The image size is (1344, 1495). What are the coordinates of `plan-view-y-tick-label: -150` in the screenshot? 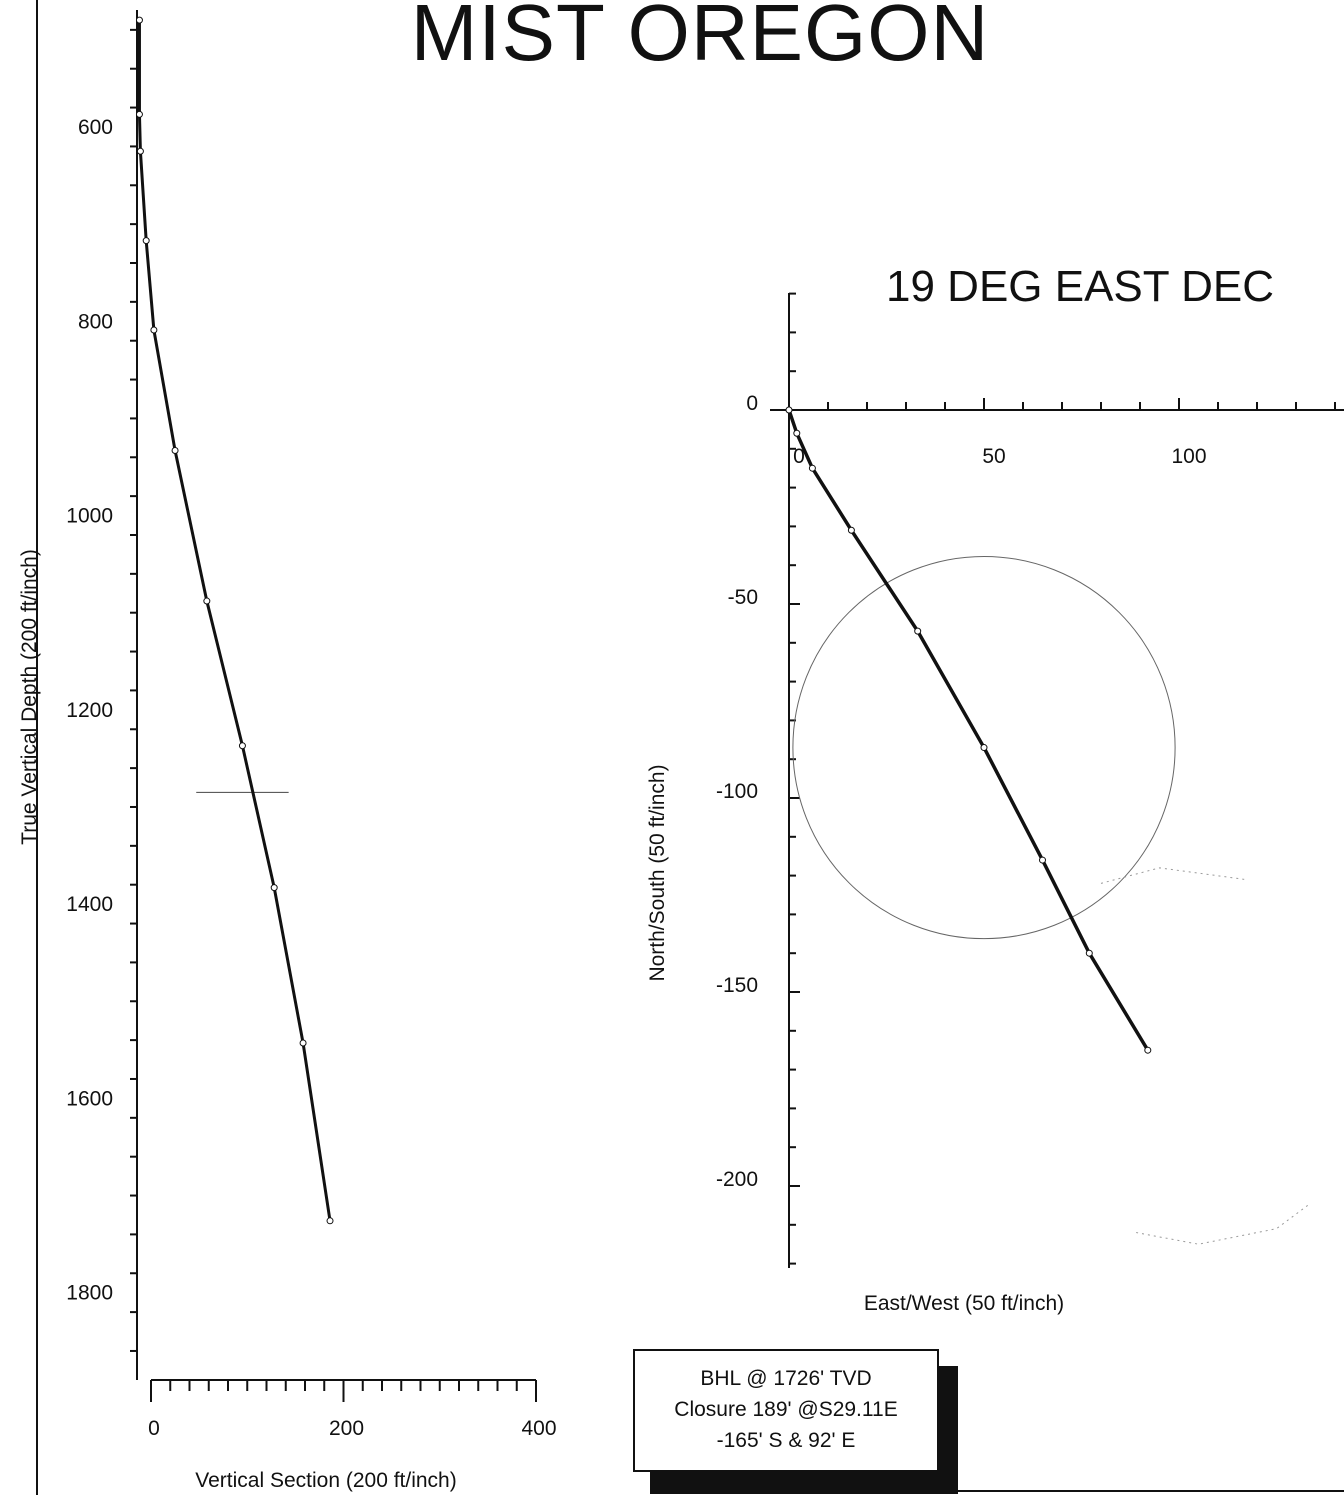 It's located at (737, 985).